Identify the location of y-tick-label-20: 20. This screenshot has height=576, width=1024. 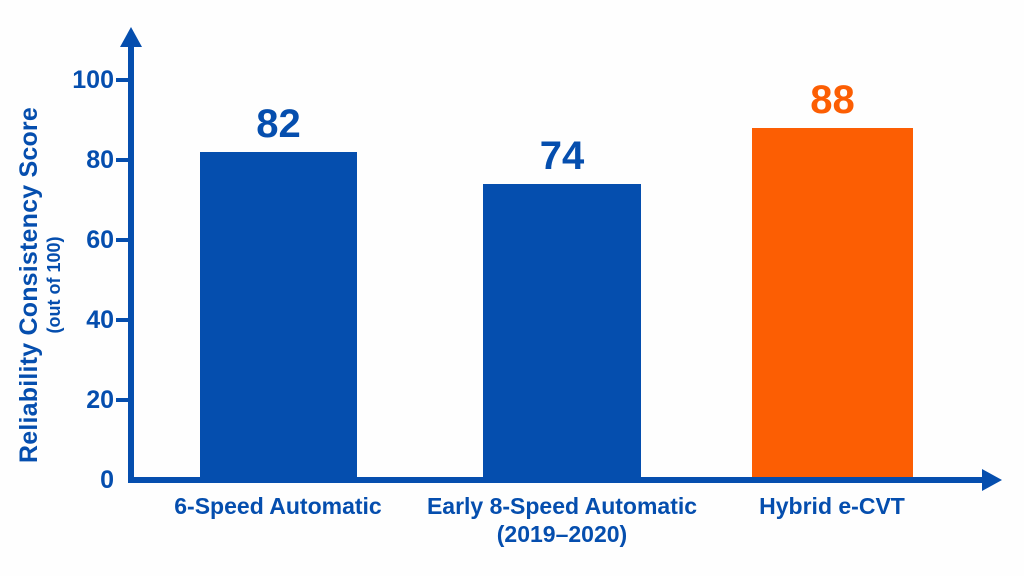
(100, 400).